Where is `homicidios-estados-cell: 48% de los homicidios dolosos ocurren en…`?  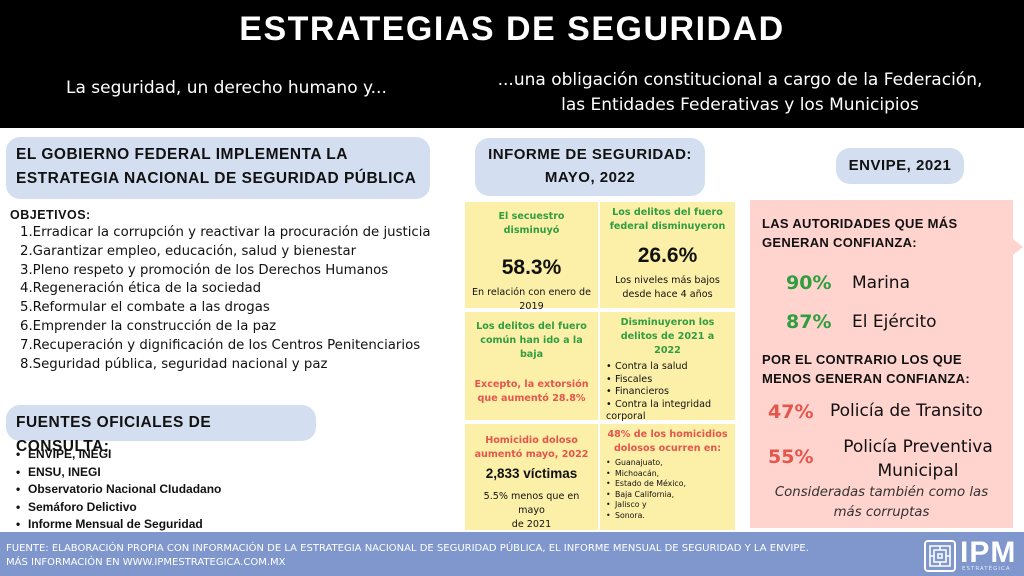
homicidios-estados-cell: 48% de los homicidios dolosos ocurren en… is located at coordinates (667, 477).